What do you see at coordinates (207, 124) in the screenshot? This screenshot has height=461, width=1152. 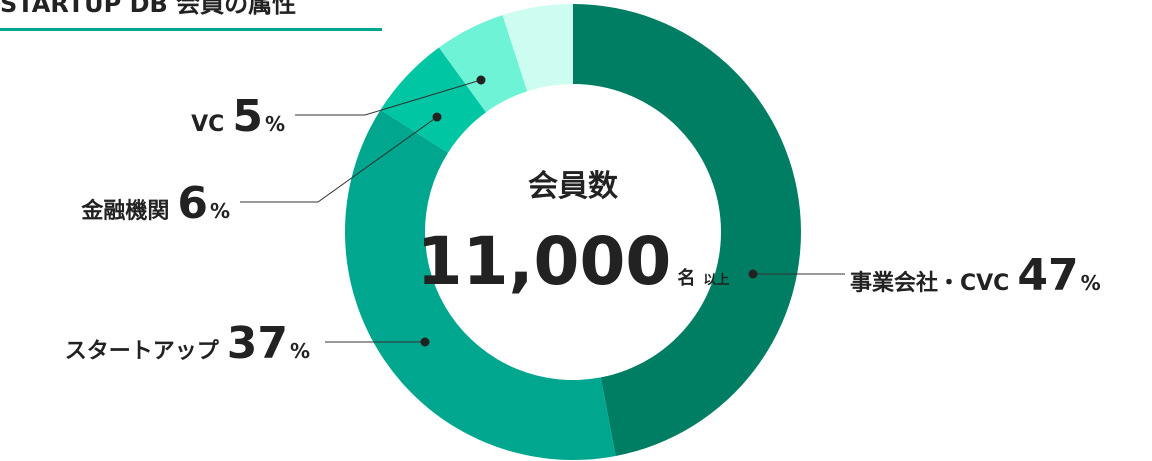 I see `segment-name: VC` at bounding box center [207, 124].